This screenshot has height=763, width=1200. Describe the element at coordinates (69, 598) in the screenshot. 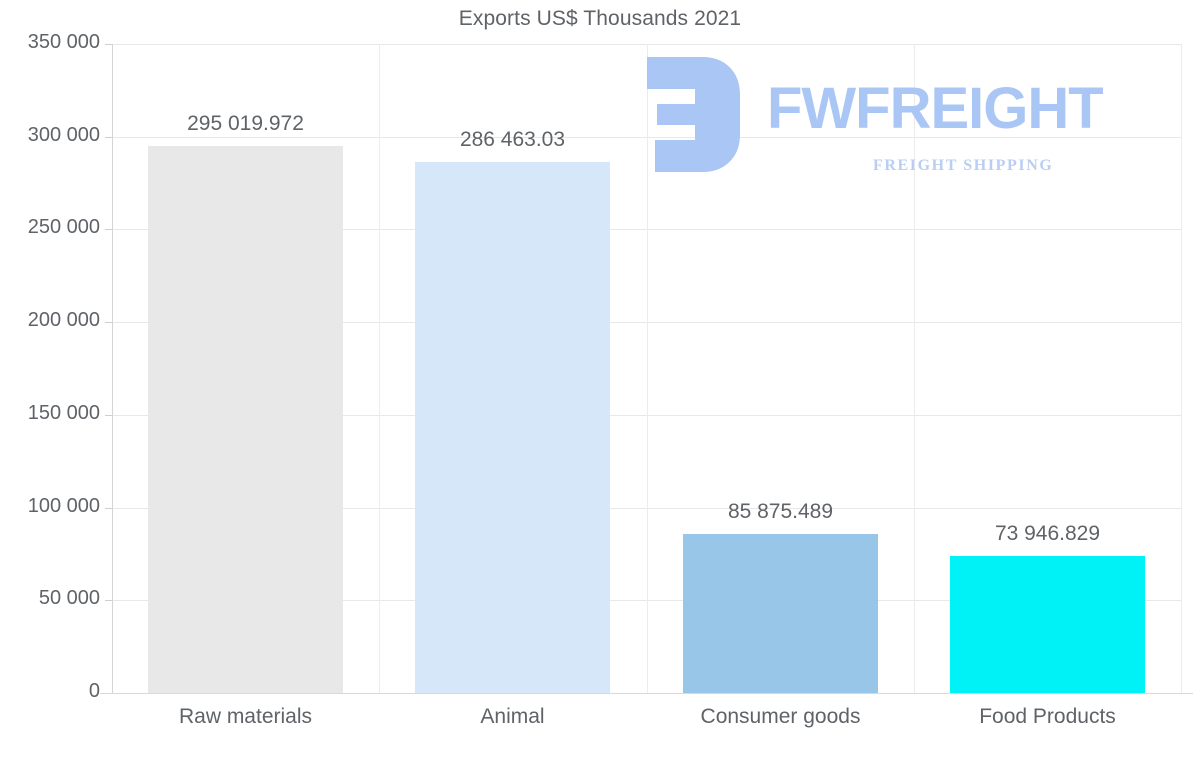

I see `y-tick-label: 50 000` at that location.